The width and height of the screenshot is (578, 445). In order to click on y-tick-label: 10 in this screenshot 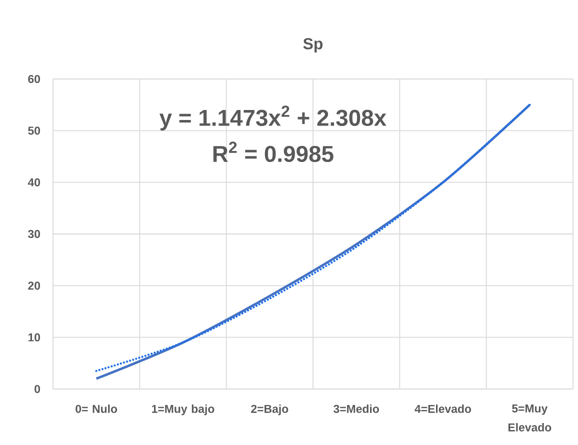, I will do `click(34, 337)`.